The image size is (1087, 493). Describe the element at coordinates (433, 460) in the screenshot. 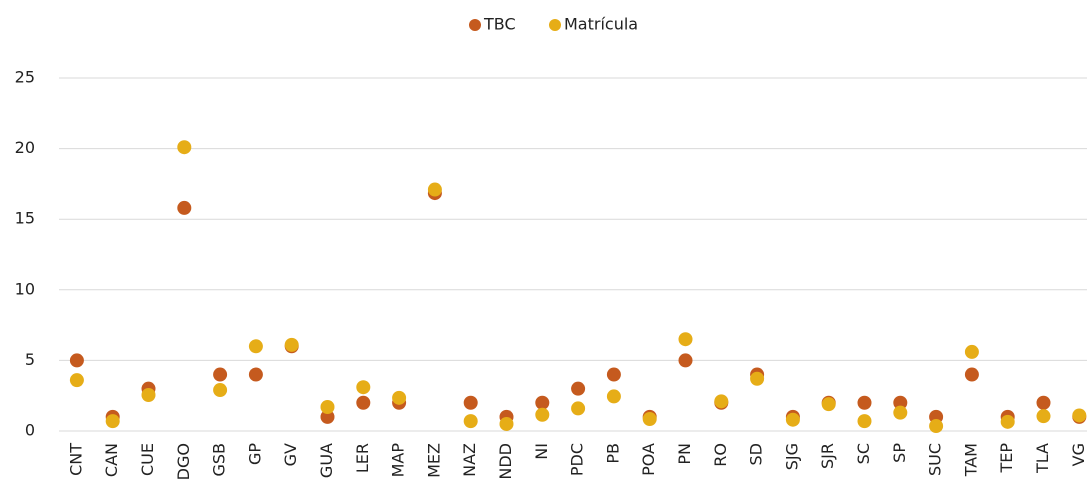

I see `x-tick-label: MEZ` at that location.